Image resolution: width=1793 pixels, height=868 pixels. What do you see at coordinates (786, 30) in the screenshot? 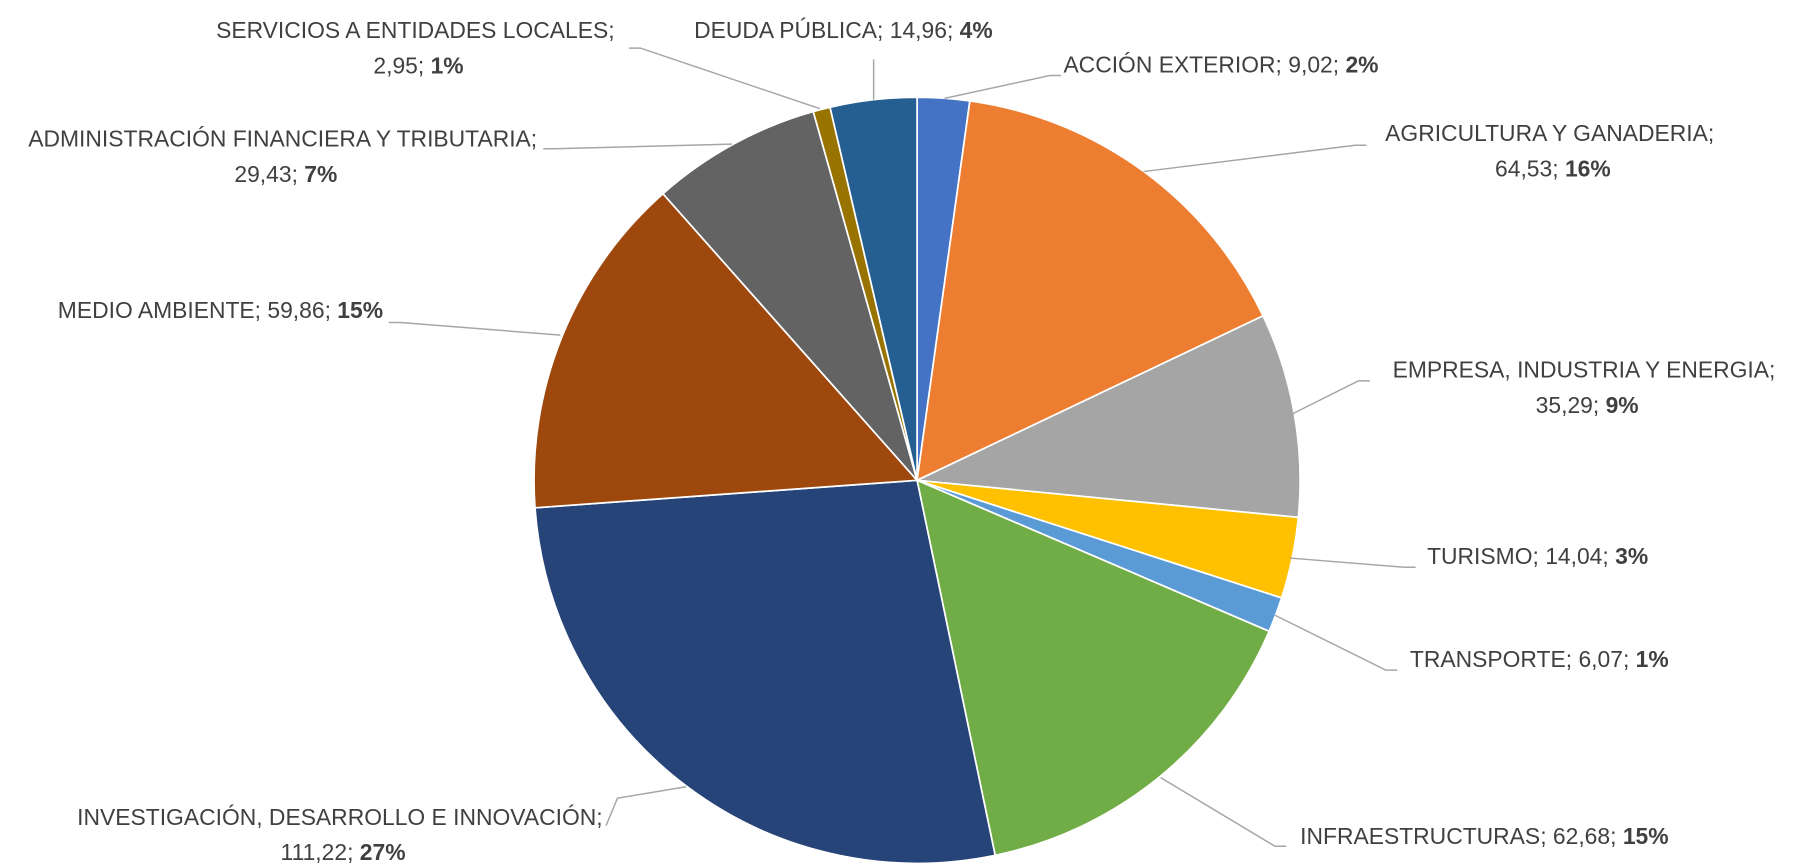
I see `category-label: DEUDA PÚBLICA` at bounding box center [786, 30].